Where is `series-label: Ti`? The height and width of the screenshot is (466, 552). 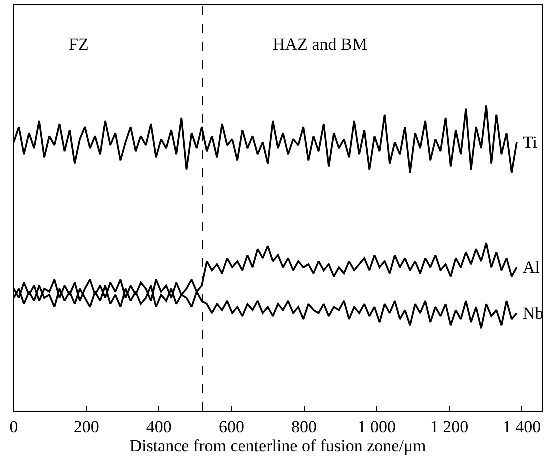 series-label: Ti is located at coordinates (530, 142).